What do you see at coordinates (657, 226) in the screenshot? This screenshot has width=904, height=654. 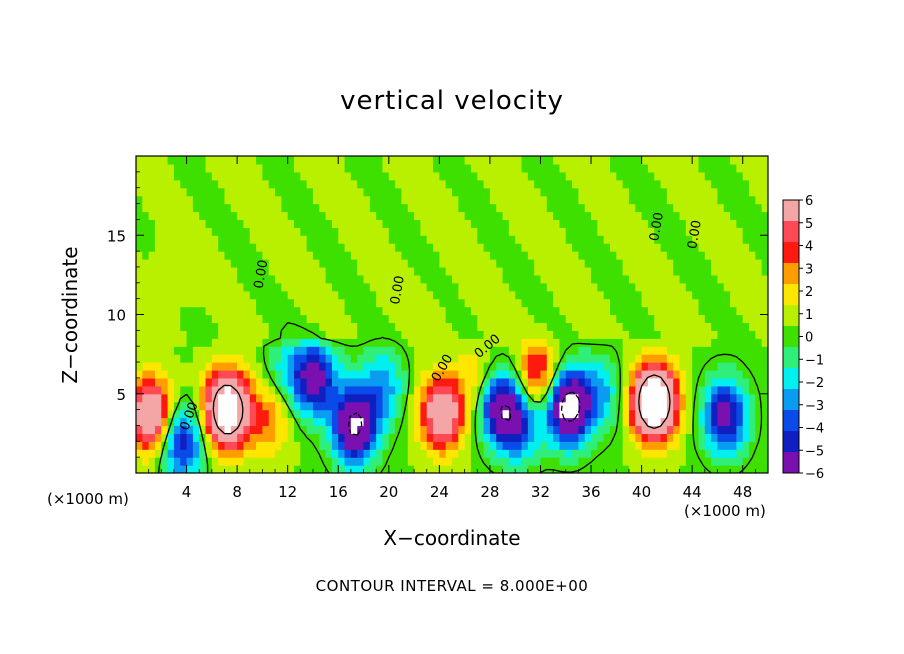 I see `contour-label: 0.00` at bounding box center [657, 226].